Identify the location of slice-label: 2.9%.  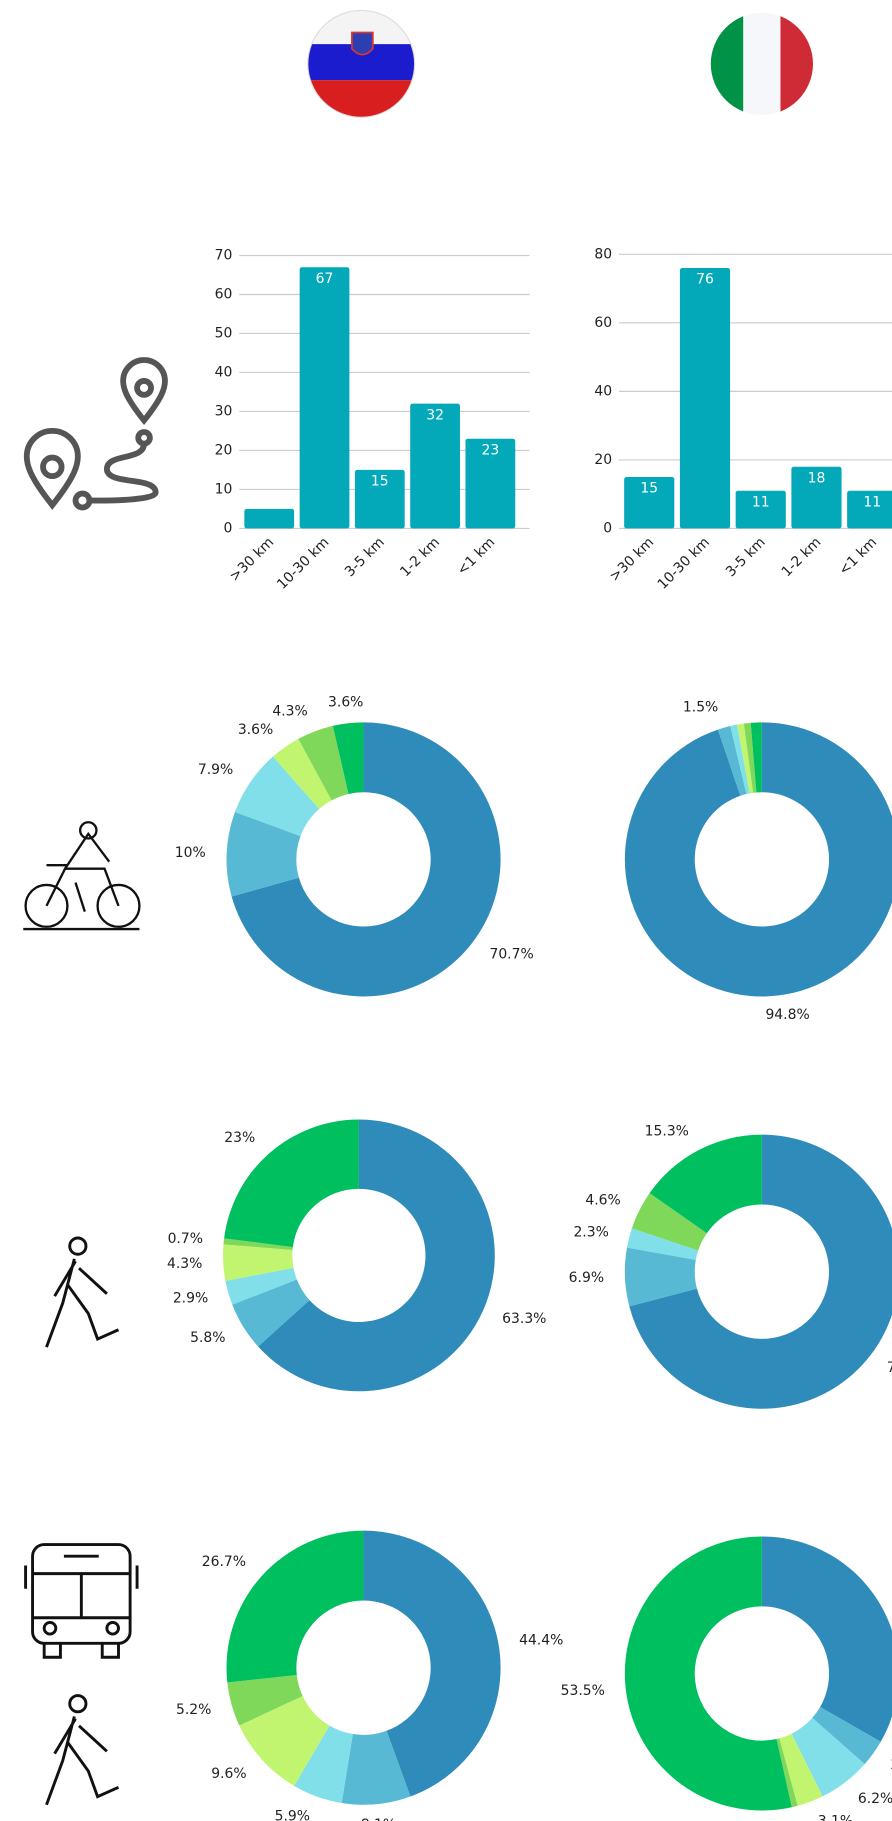
(190, 1299).